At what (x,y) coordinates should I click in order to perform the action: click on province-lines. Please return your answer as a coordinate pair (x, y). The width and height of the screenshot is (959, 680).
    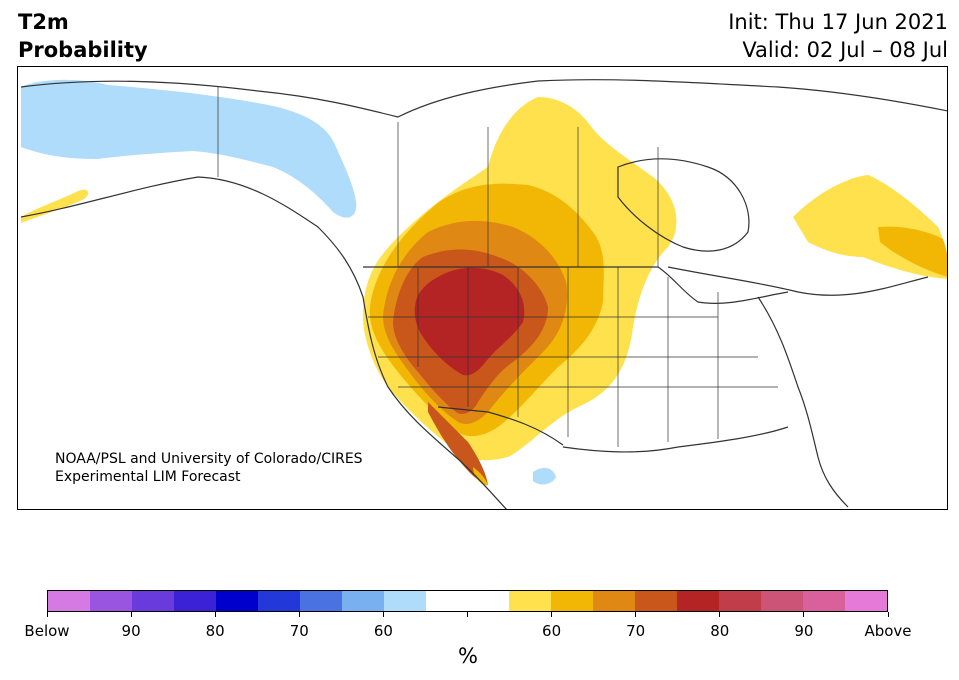
    Looking at the image, I should click on (438, 177).